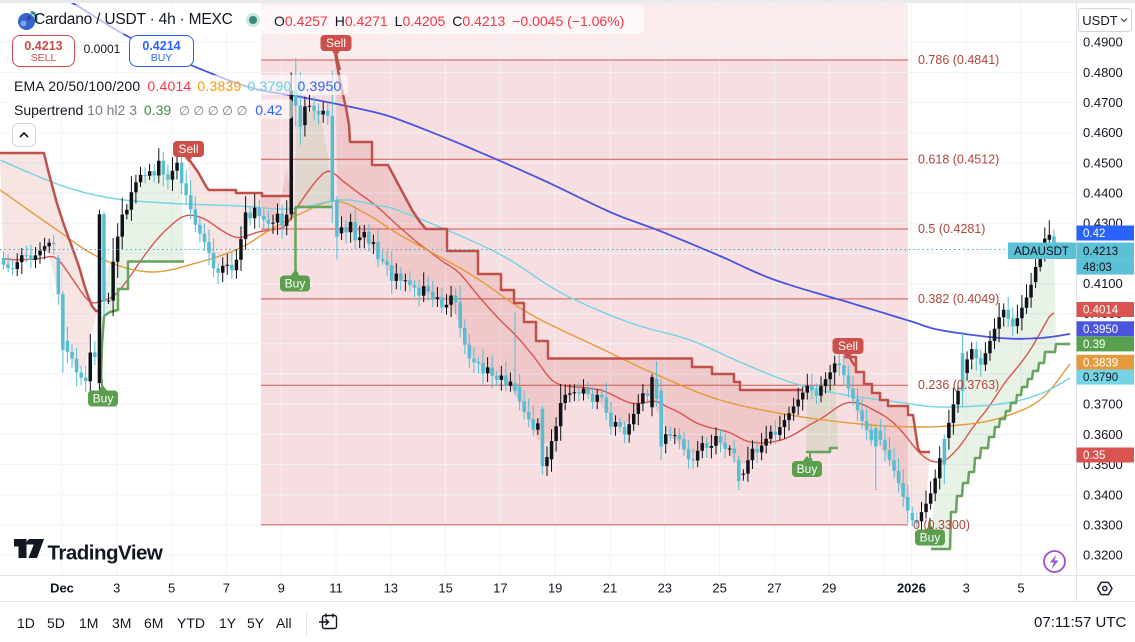  Describe the element at coordinates (1103, 555) in the screenshot. I see `svg-text: 0.3200` at that location.